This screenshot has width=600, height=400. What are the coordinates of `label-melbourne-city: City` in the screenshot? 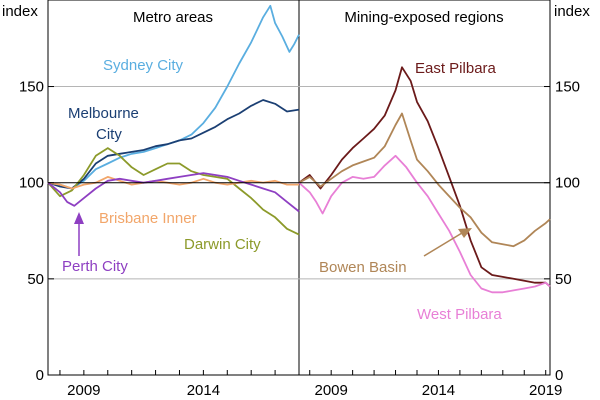 It's located at (109, 134).